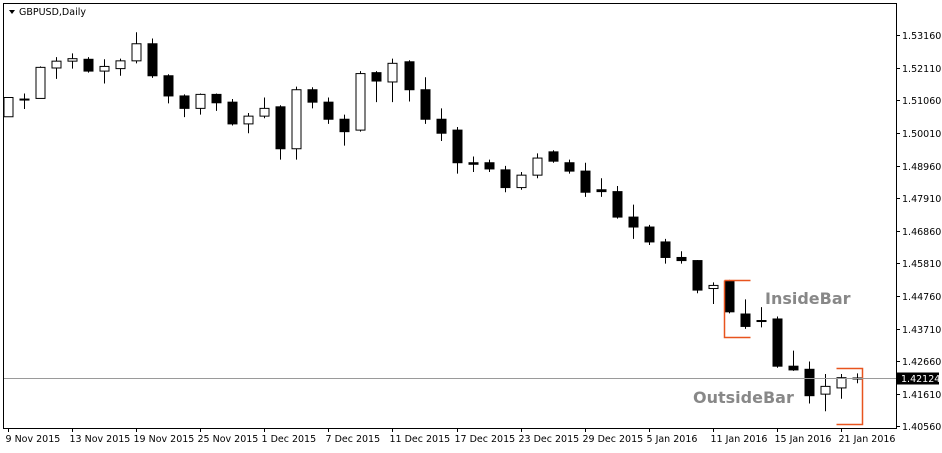 This screenshot has height=453, width=942. What do you see at coordinates (921, 264) in the screenshot?
I see `y-tick-label: 1.45810` at bounding box center [921, 264].